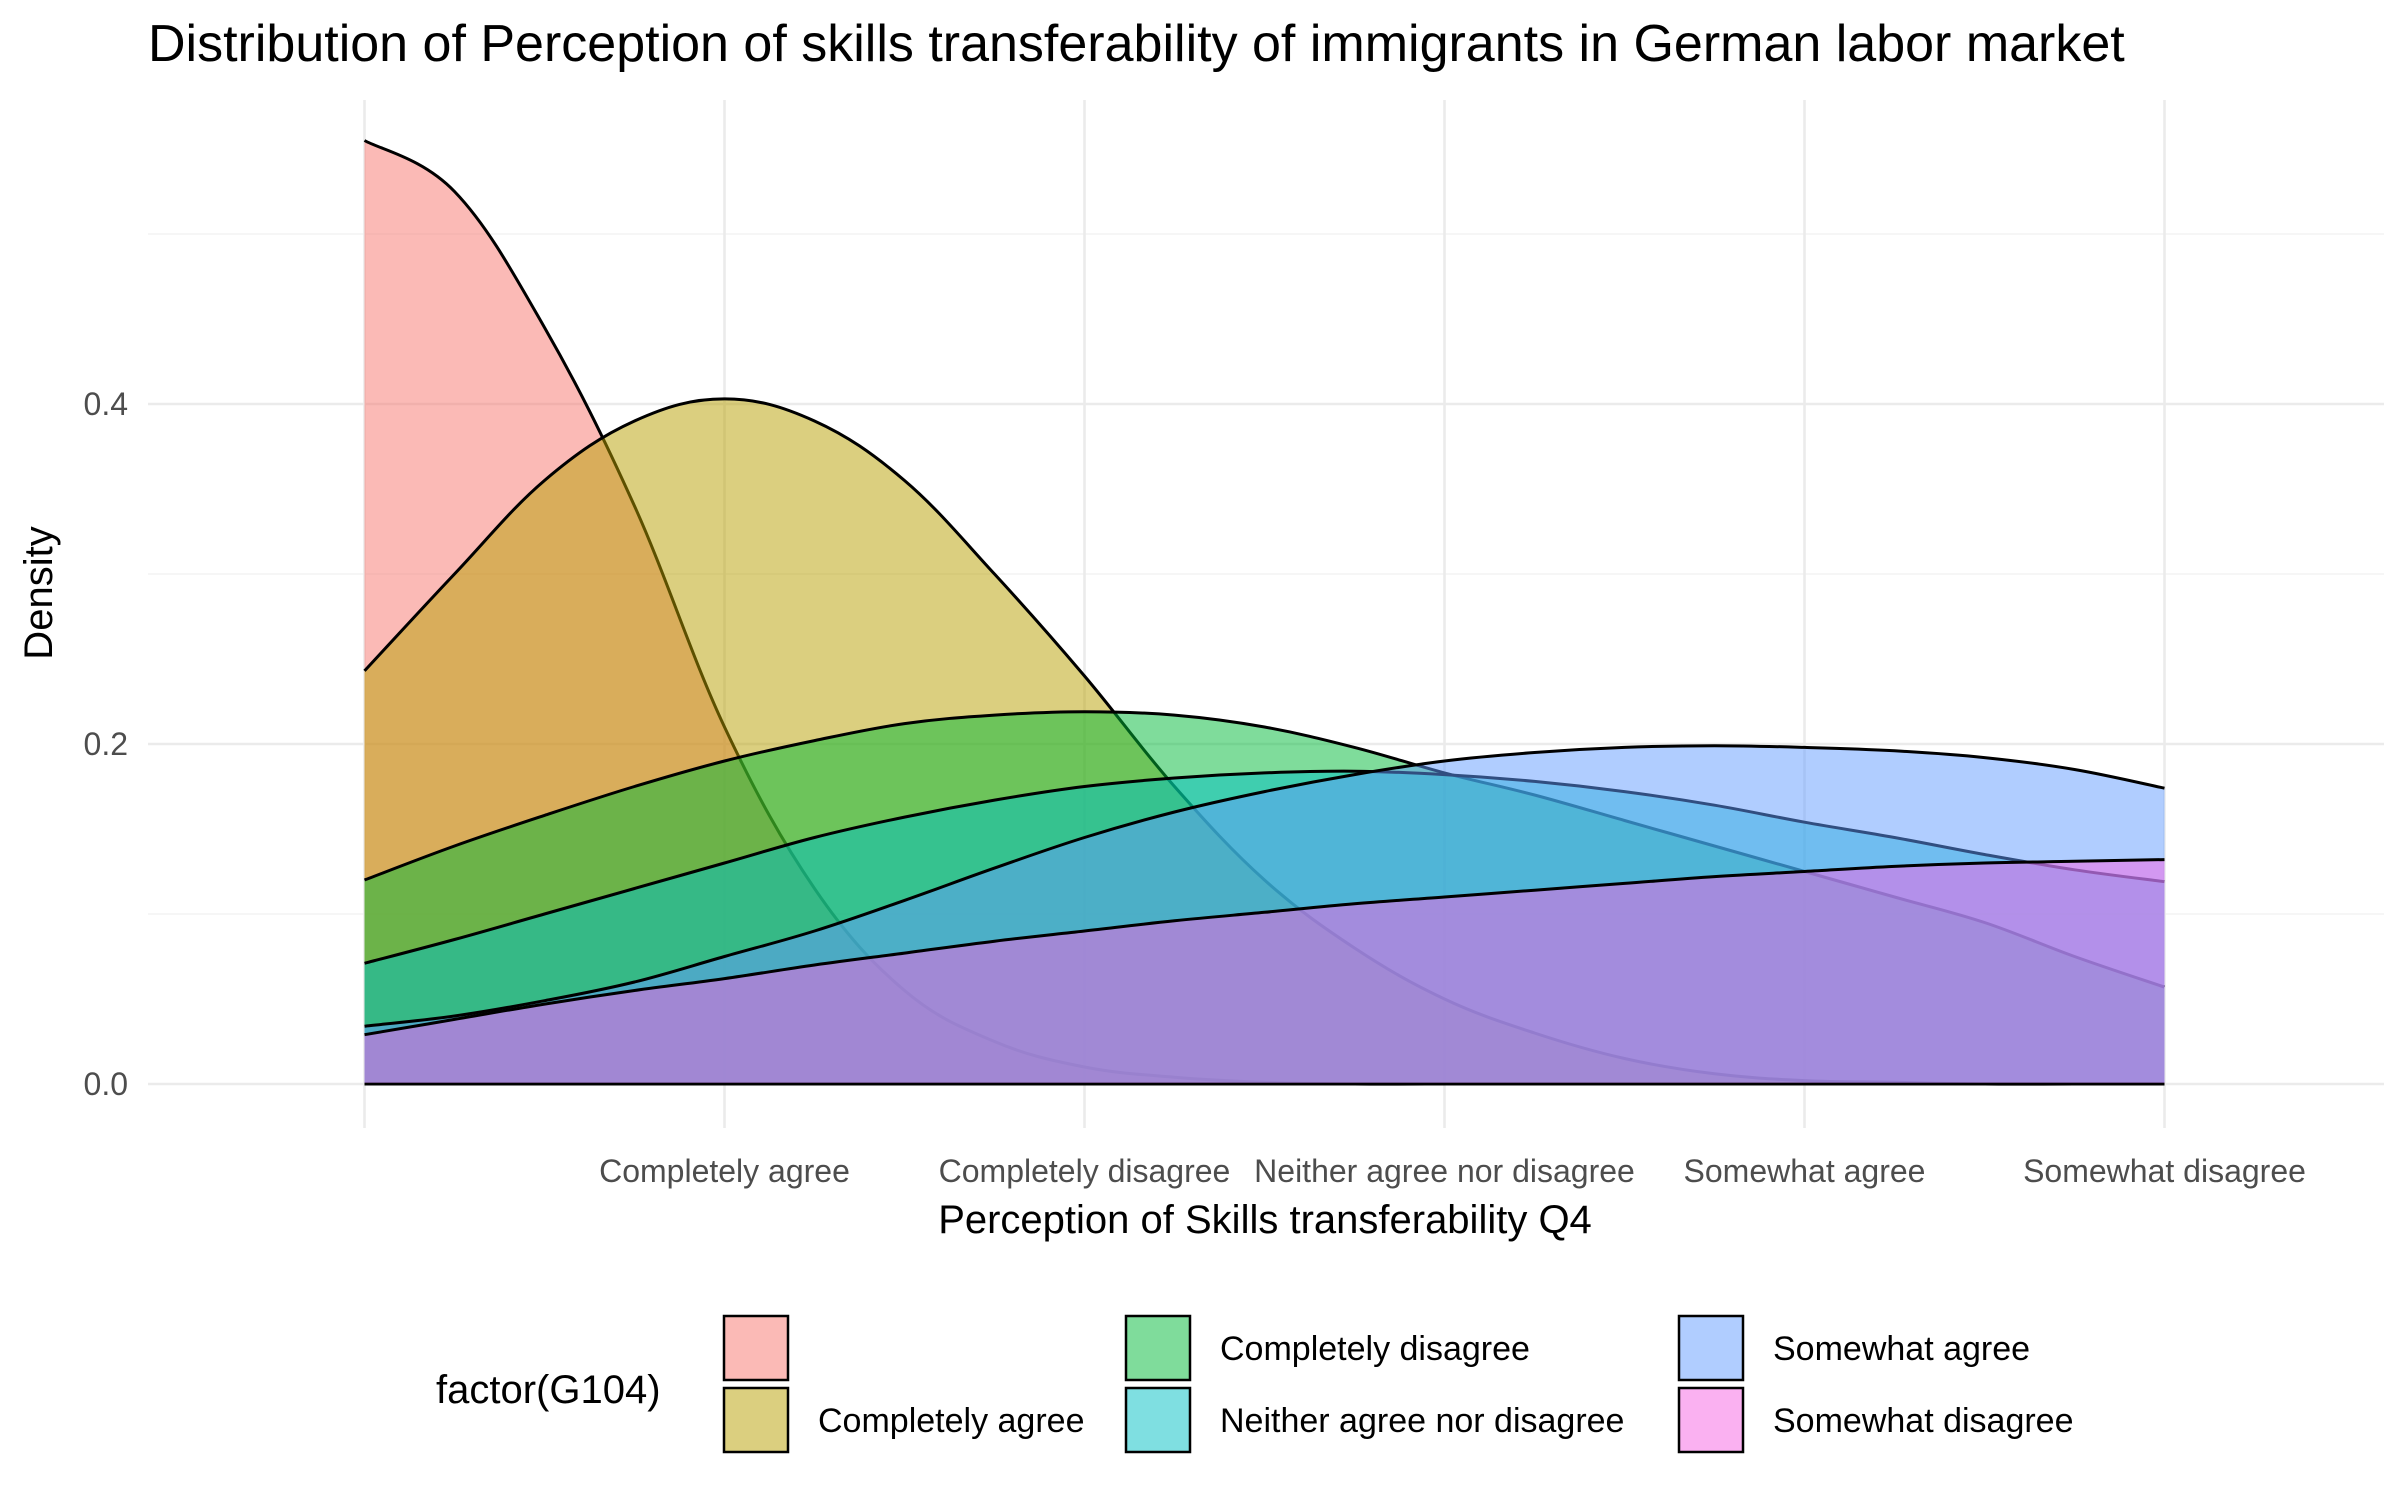 The width and height of the screenshot is (2399, 1499). I want to click on y-tick-label: 0.2, so click(106, 744).